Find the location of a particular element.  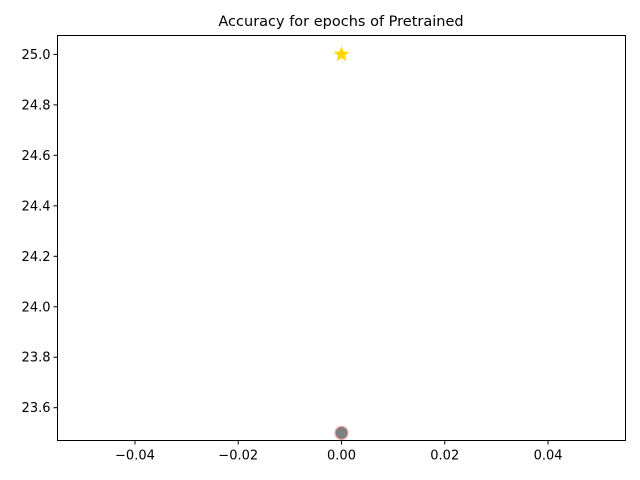

y-tick-label: 23.6 is located at coordinates (36, 408).